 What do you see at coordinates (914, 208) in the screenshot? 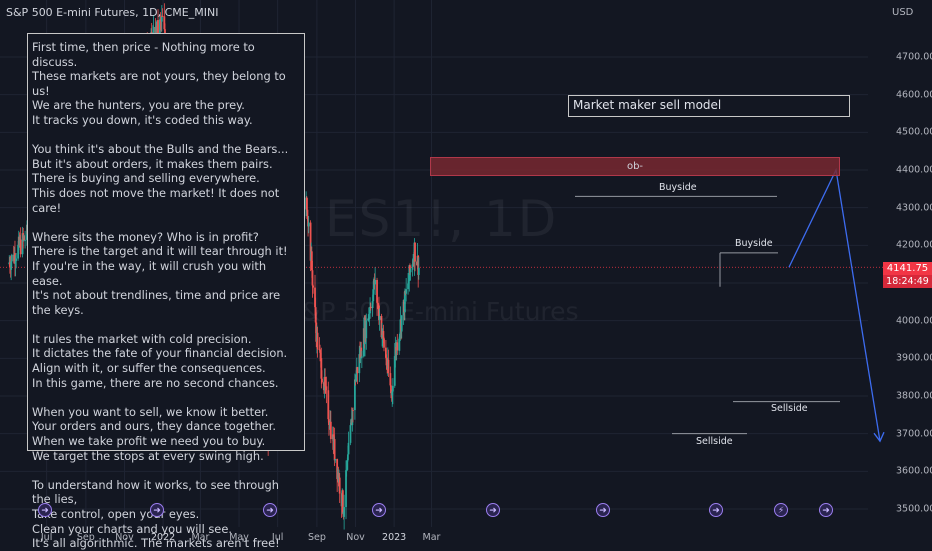
I see `price-tick-label: 4300.00` at bounding box center [914, 208].